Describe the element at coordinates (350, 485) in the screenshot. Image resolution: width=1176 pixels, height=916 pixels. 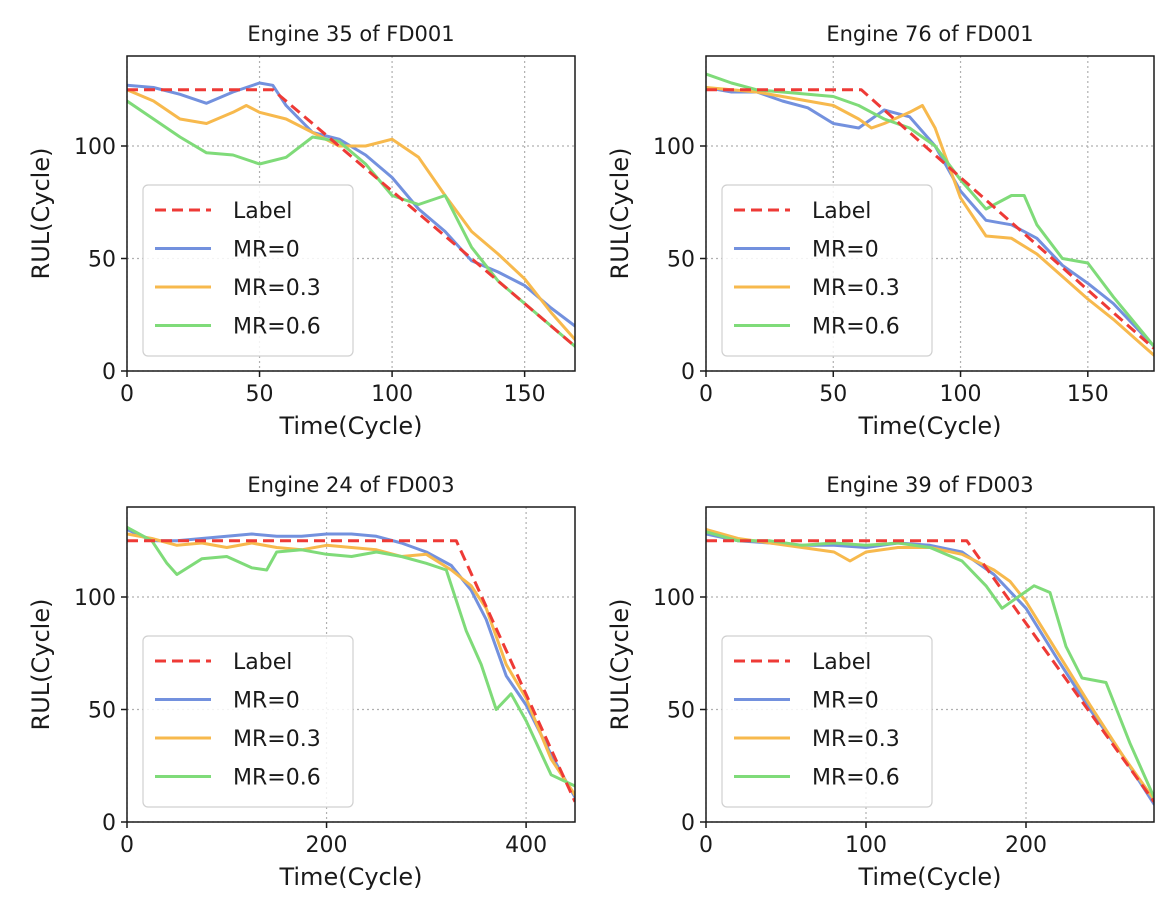
I see `chart-title: Engine 24 of FD003` at that location.